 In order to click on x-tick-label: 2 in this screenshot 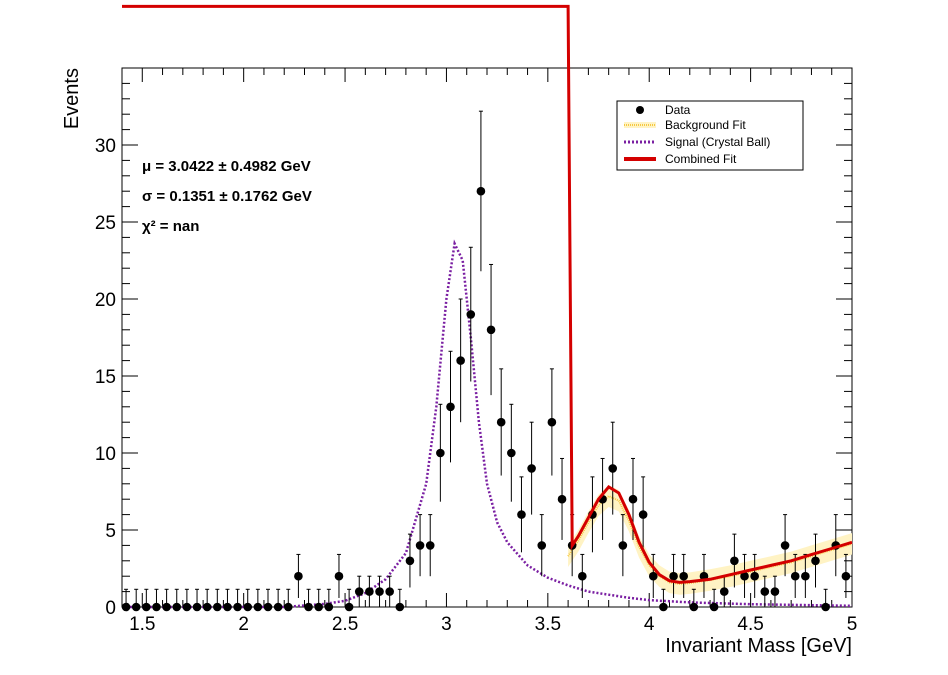, I will do `click(243, 624)`.